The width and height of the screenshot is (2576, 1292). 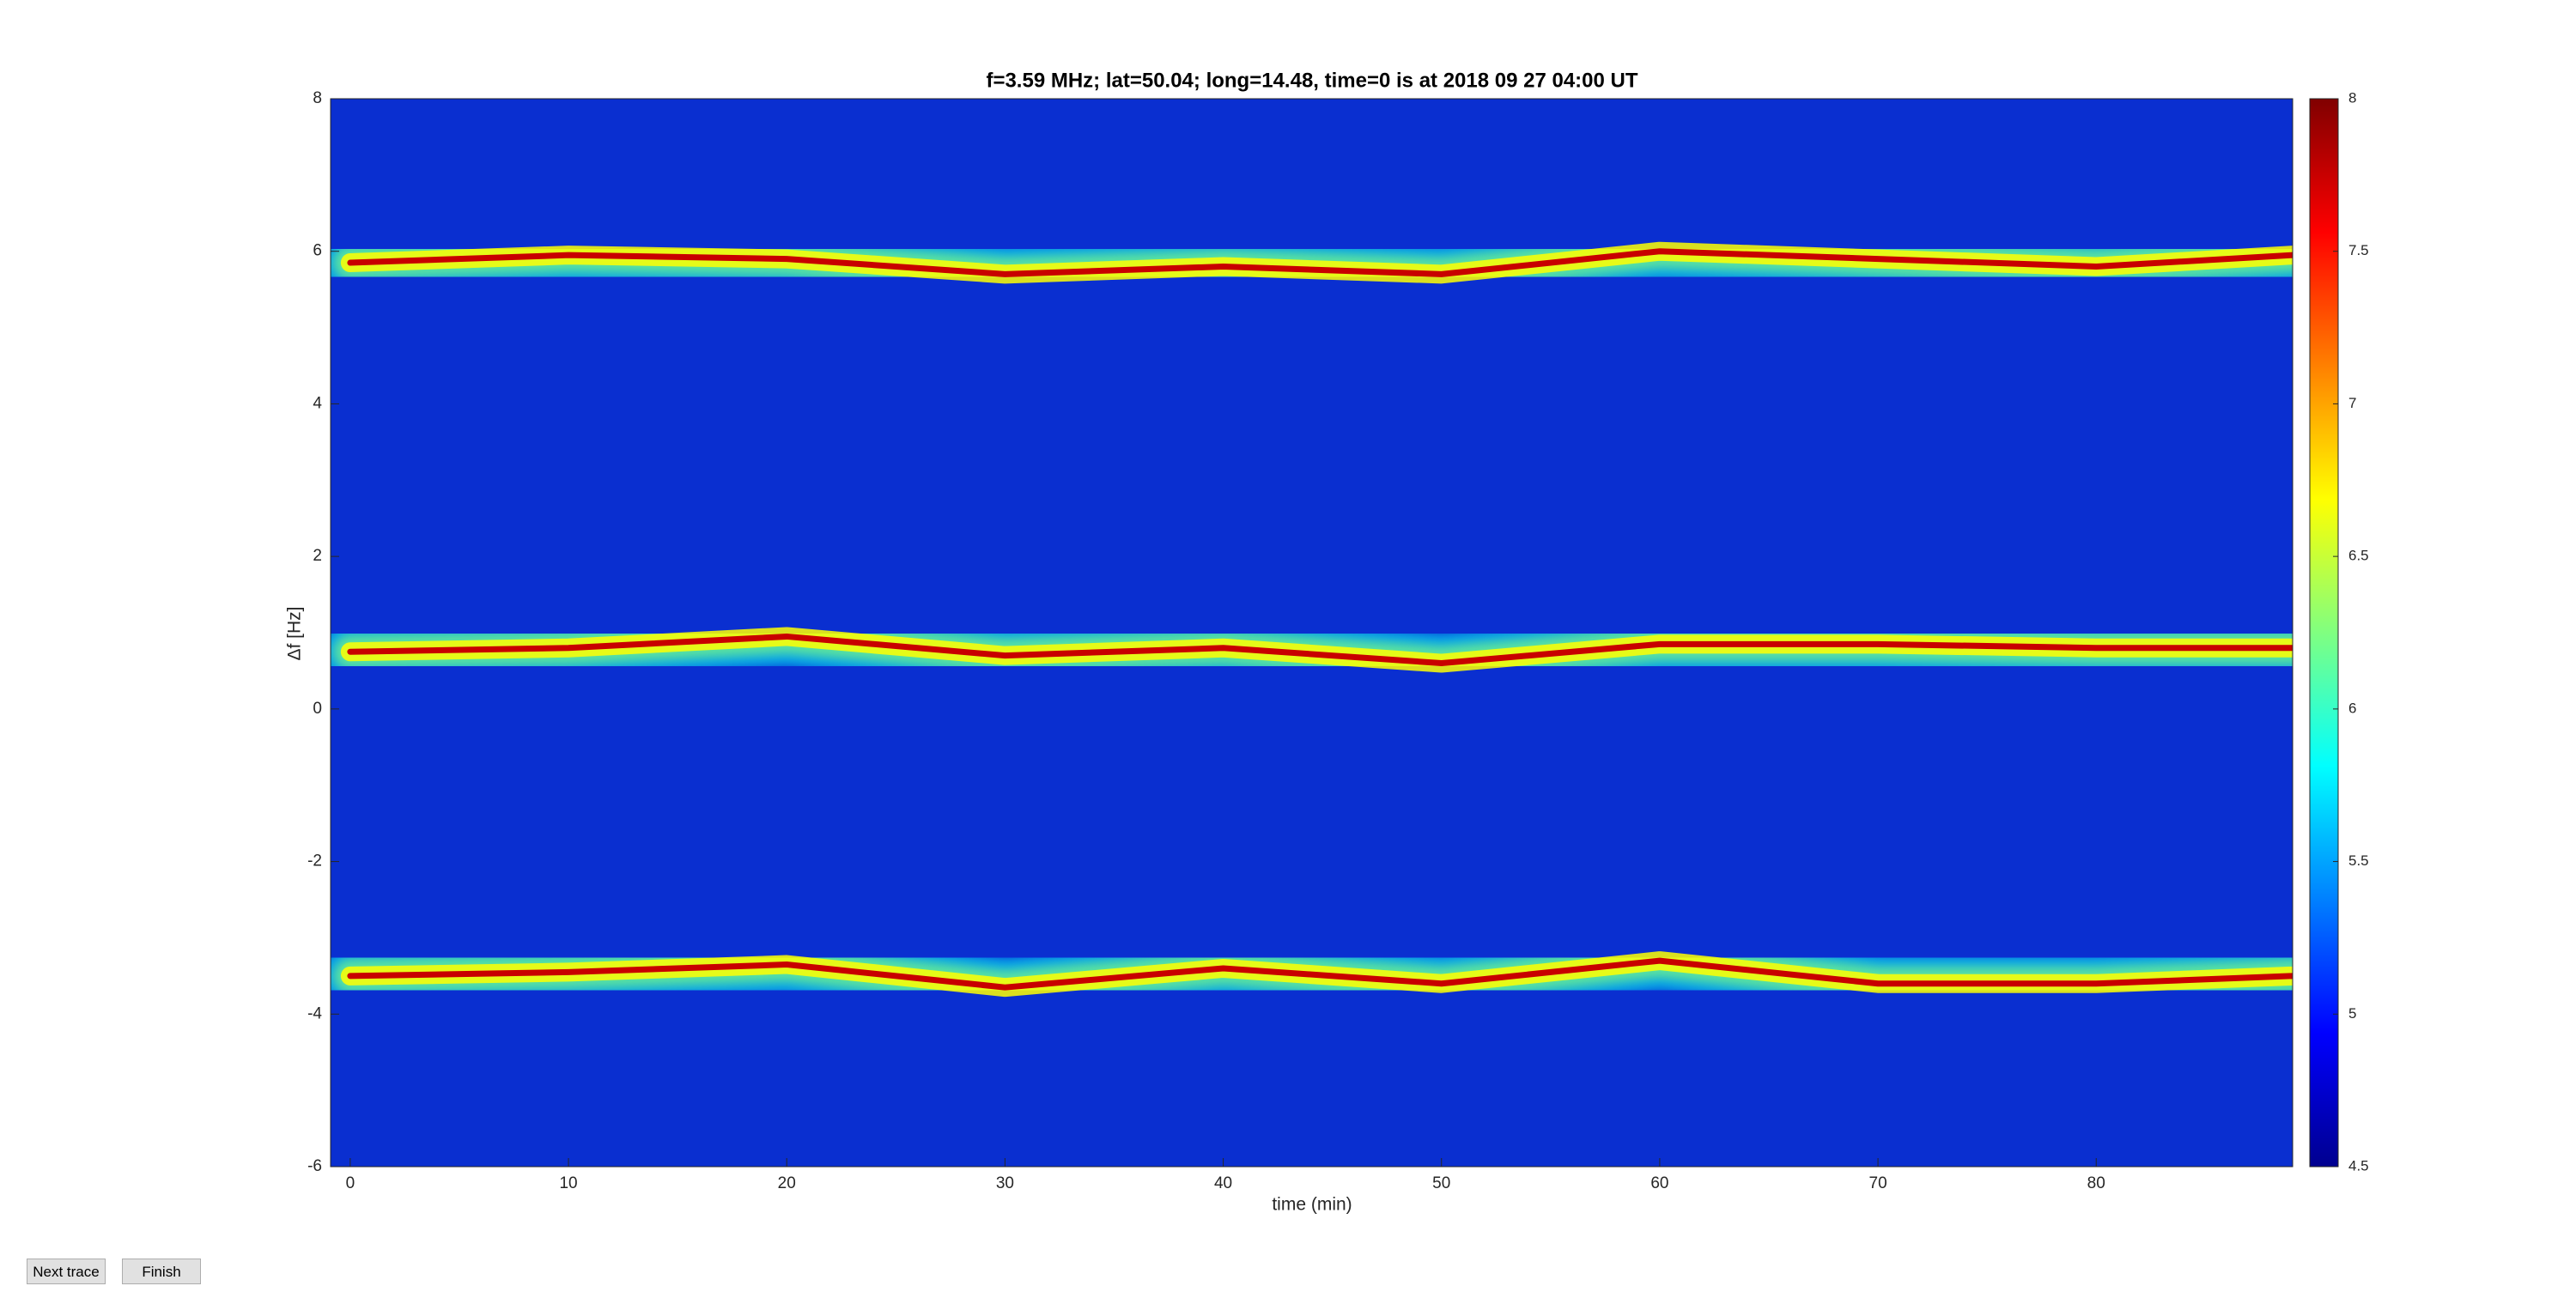 I want to click on x-tick-label: 50, so click(x=1441, y=1183).